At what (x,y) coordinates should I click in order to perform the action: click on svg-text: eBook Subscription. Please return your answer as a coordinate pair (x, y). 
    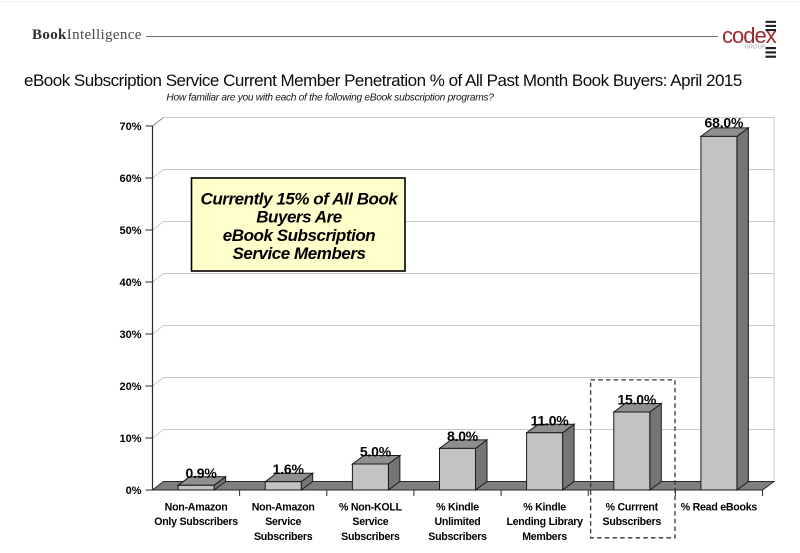
    Looking at the image, I should click on (299, 235).